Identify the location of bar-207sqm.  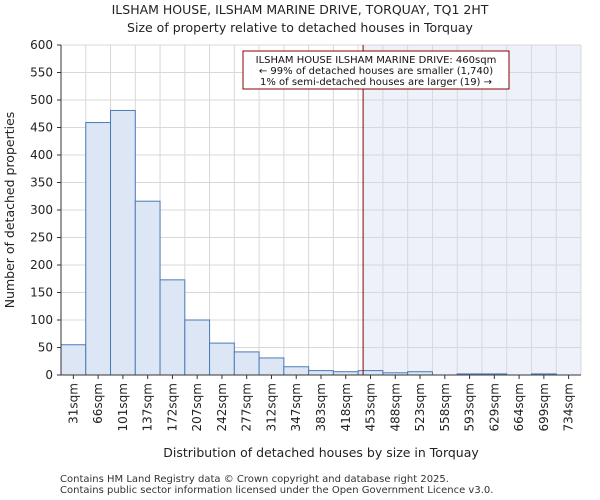
(197, 347).